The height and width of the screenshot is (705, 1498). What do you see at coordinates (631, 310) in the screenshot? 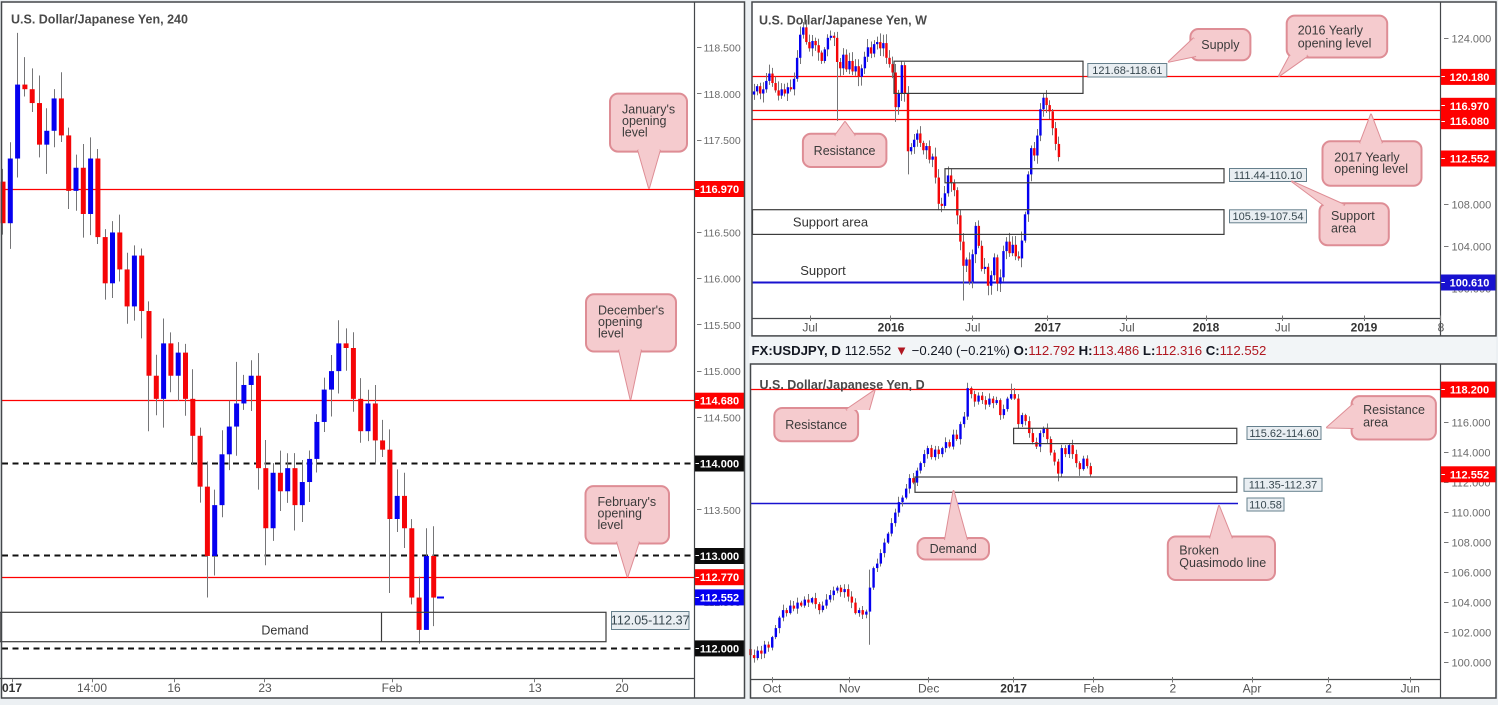
I see `svg-text: December's` at bounding box center [631, 310].